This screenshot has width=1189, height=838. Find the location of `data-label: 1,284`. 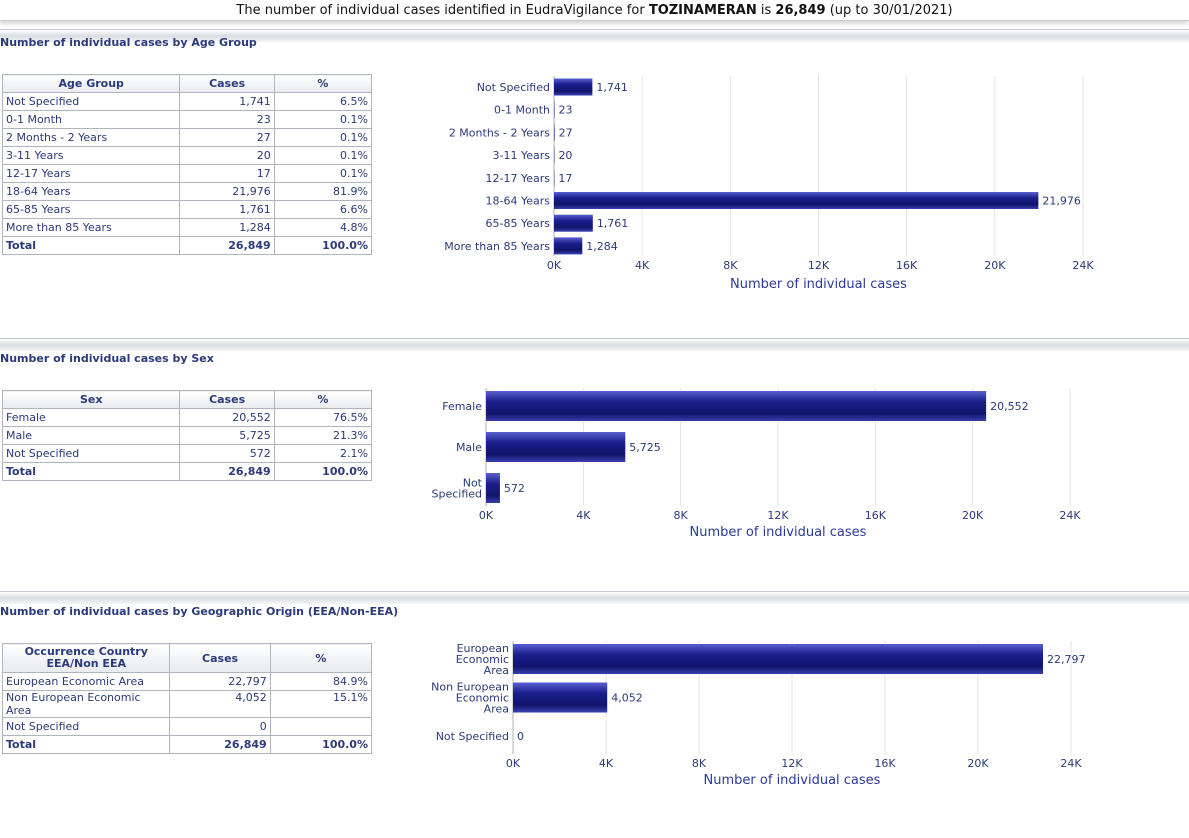

data-label: 1,284 is located at coordinates (602, 246).